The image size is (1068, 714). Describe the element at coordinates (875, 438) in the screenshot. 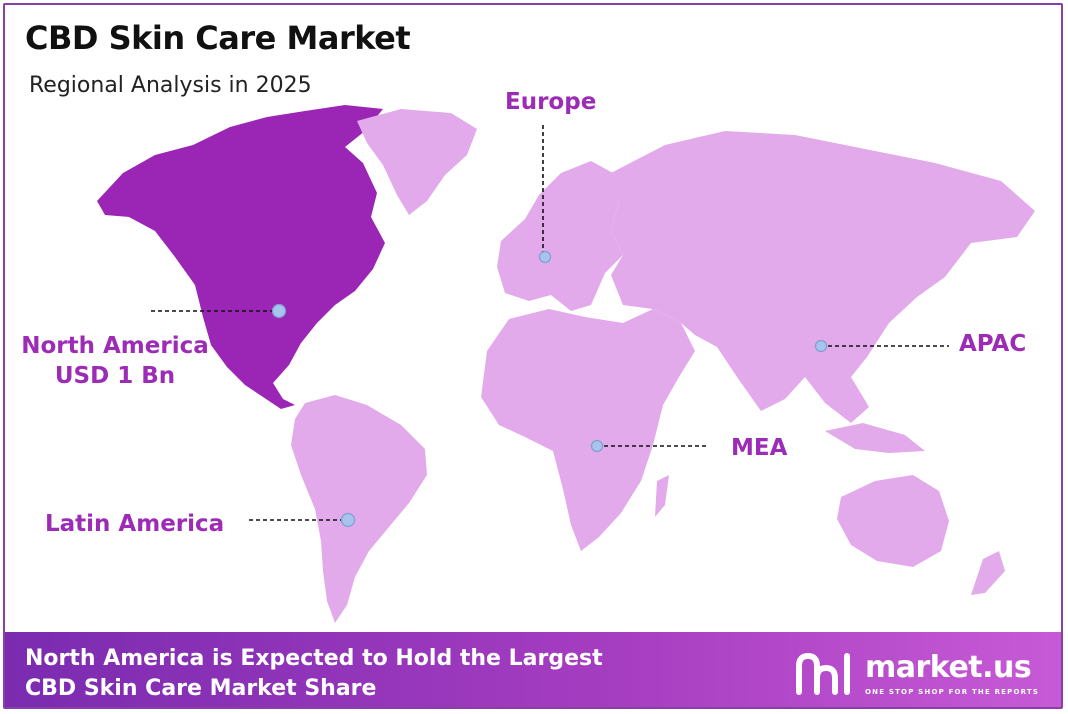

I see `region-se-asia-islands` at that location.